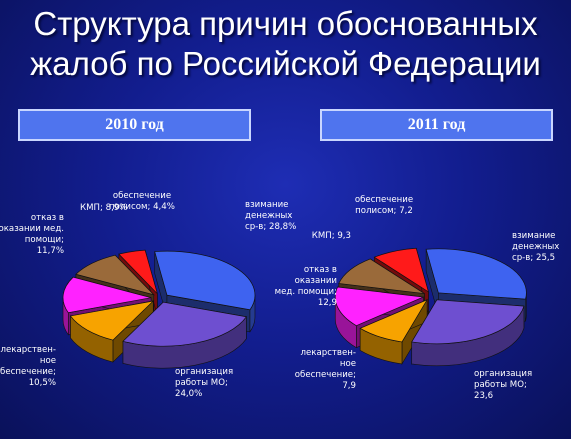 The width and height of the screenshot is (571, 439). Describe the element at coordinates (285, 63) in the screenshot. I see `slide-title-line-2: жалоб по Российской Федерации` at that location.